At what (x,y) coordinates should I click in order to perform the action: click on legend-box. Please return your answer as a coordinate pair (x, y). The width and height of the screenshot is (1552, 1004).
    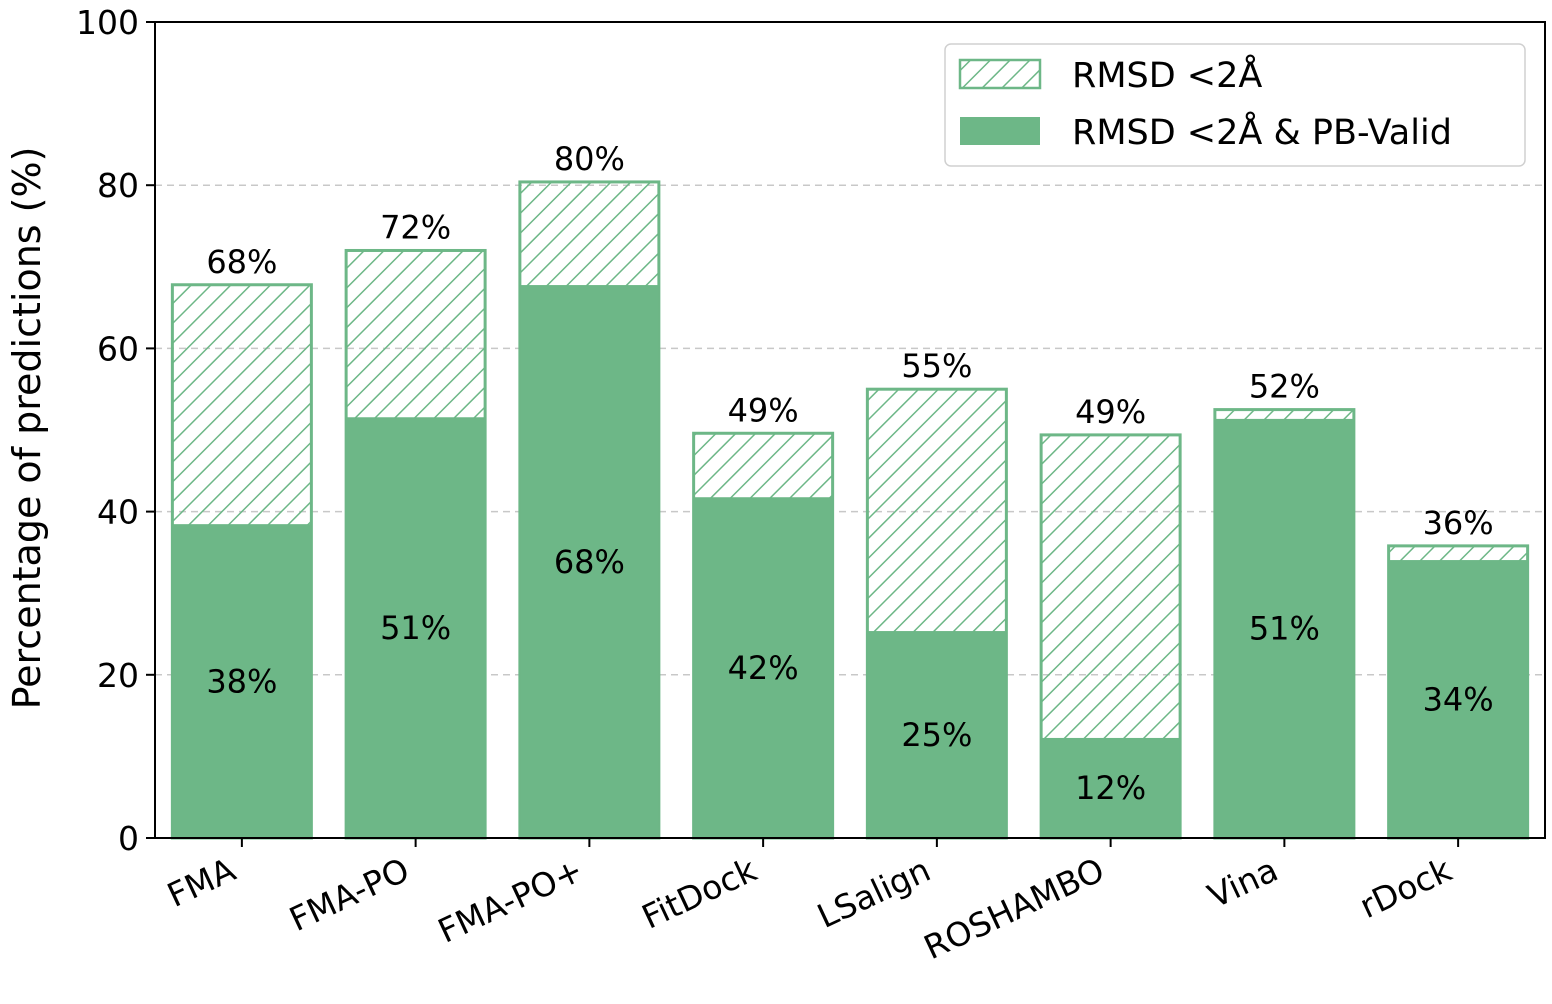
    Looking at the image, I should click on (1235, 105).